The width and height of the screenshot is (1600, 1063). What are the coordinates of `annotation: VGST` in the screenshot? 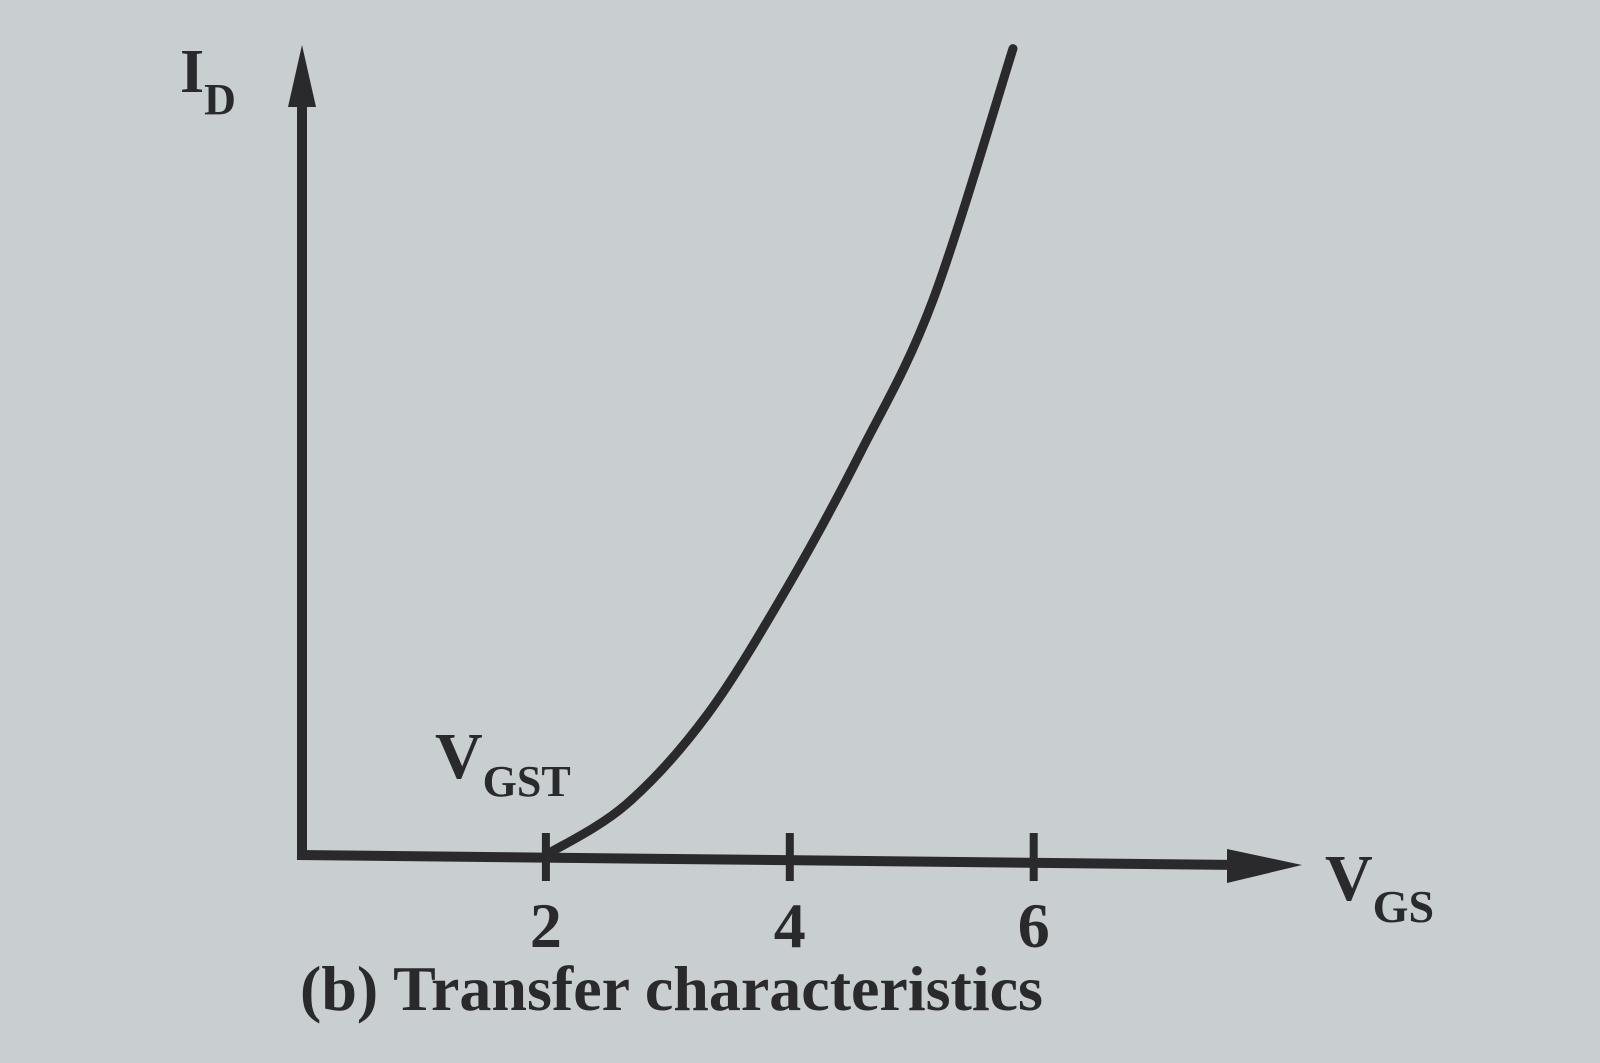 It's located at (503, 763).